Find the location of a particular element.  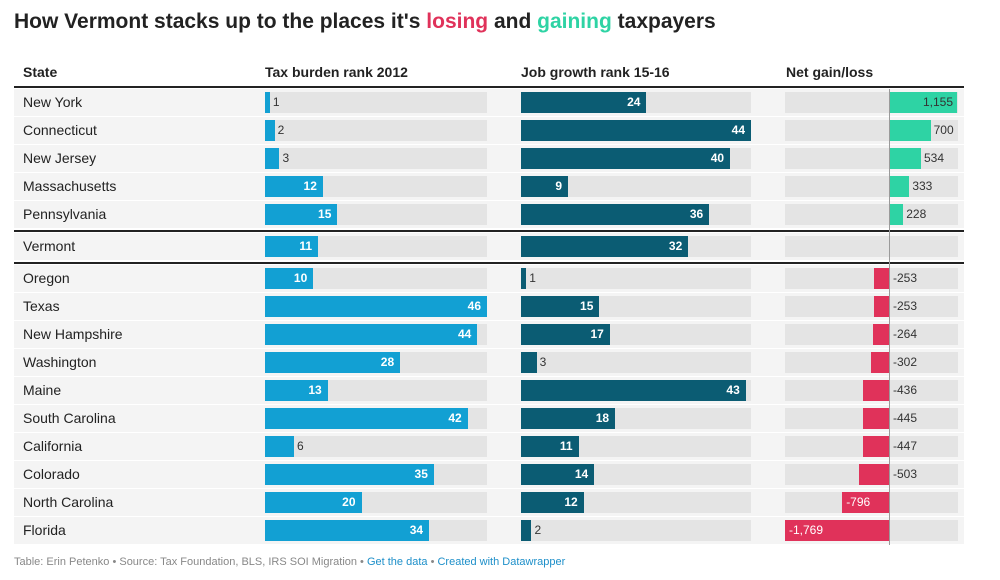

datawrapper-link: Created with Datawrapper is located at coordinates (501, 562).